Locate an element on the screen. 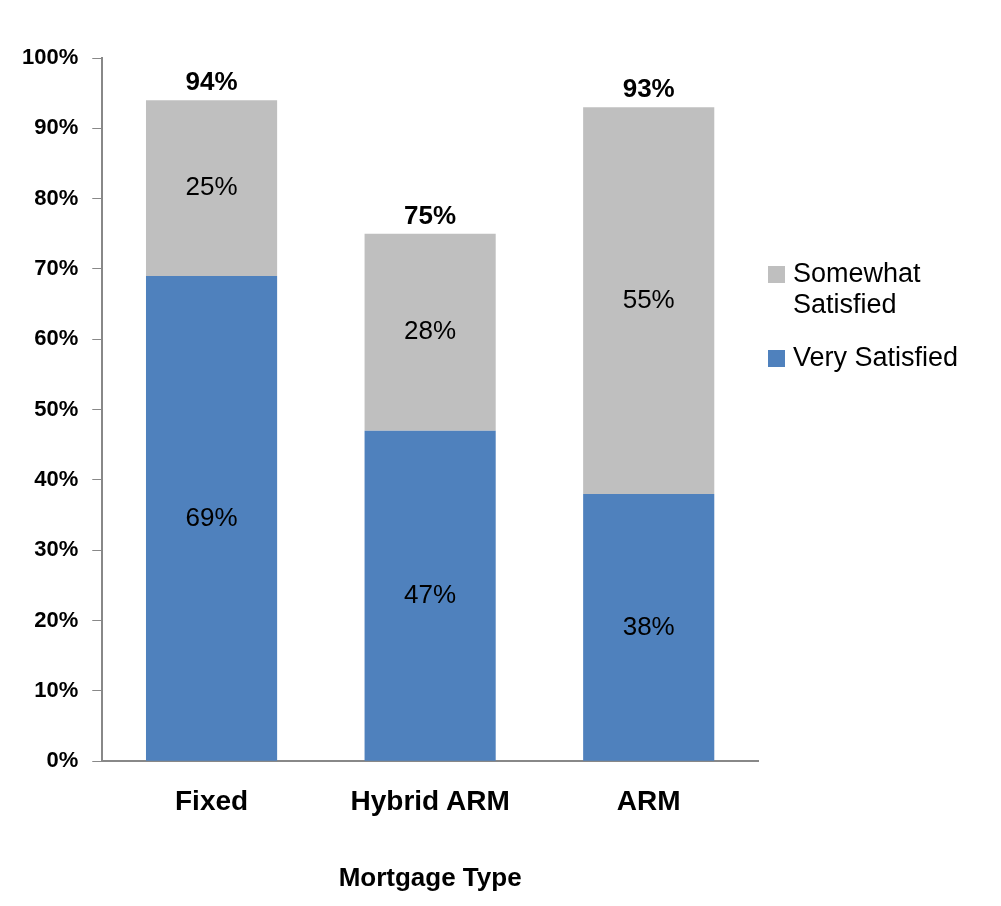 The image size is (1001, 906). y-tick-label: 10% is located at coordinates (56, 689).